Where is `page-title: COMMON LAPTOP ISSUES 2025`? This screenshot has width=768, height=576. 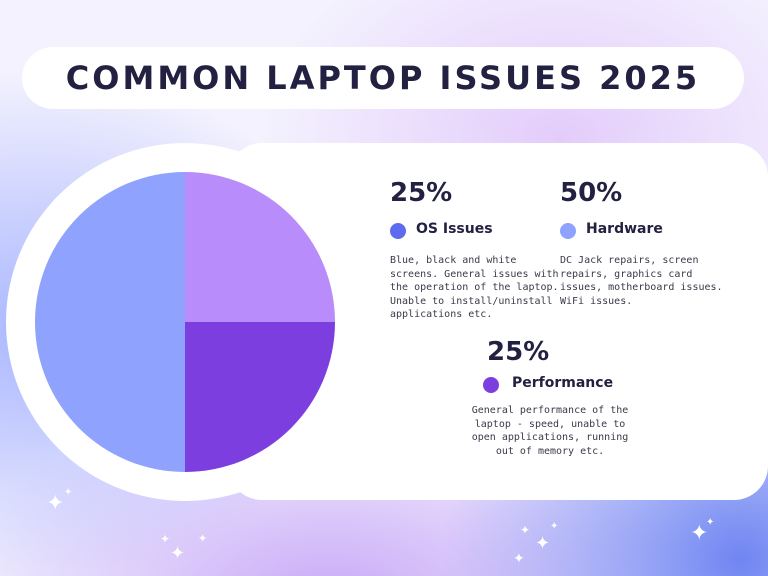 page-title: COMMON LAPTOP ISSUES 2025 is located at coordinates (383, 78).